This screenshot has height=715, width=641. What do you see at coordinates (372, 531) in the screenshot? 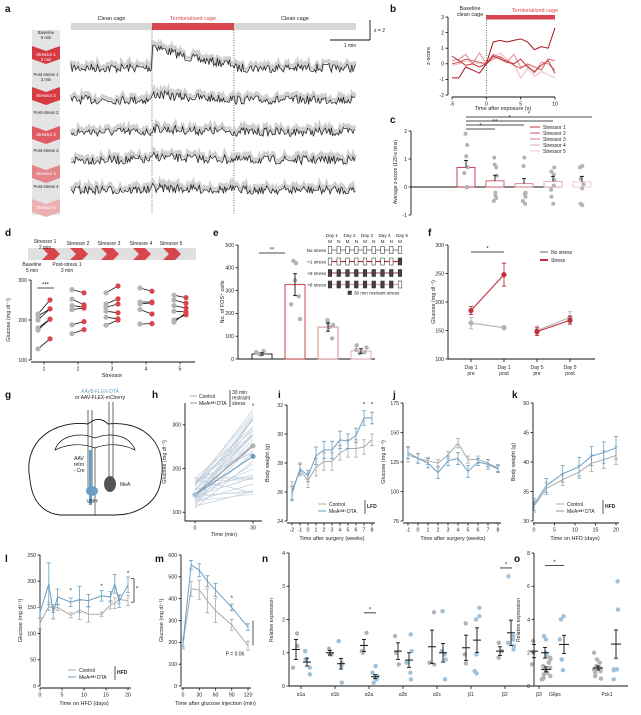
I see `panel-i-x-tick-label: 8` at bounding box center [372, 531].